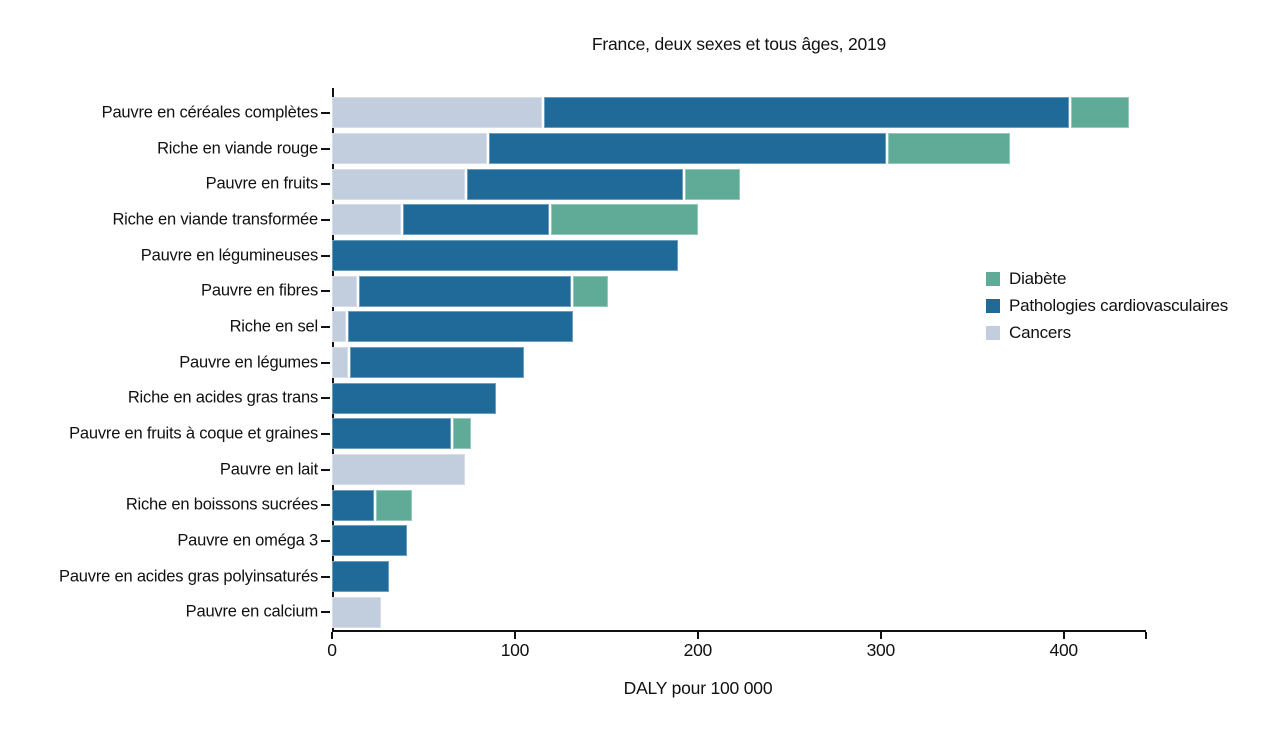  What do you see at coordinates (193, 433) in the screenshot?
I see `category-label: Pauvre en fruits à coque et graines` at bounding box center [193, 433].